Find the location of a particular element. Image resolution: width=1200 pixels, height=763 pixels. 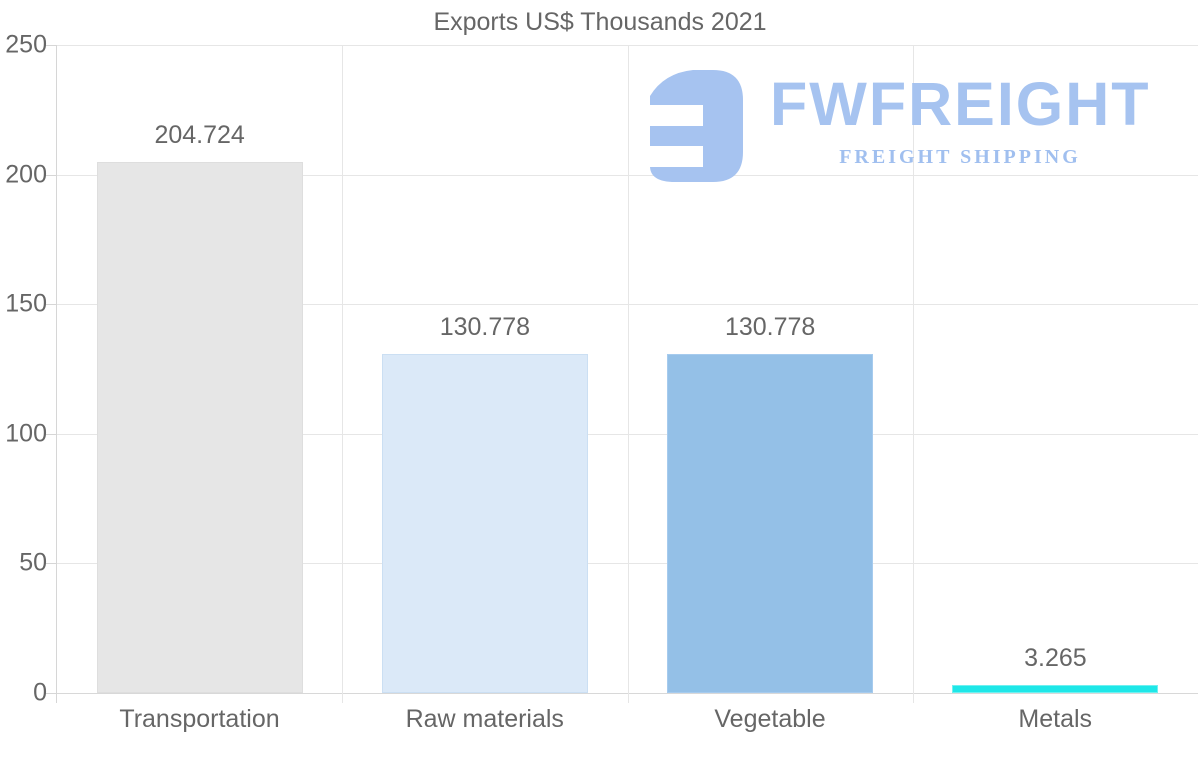

x-axis-label: Raw materials is located at coordinates (484, 719).